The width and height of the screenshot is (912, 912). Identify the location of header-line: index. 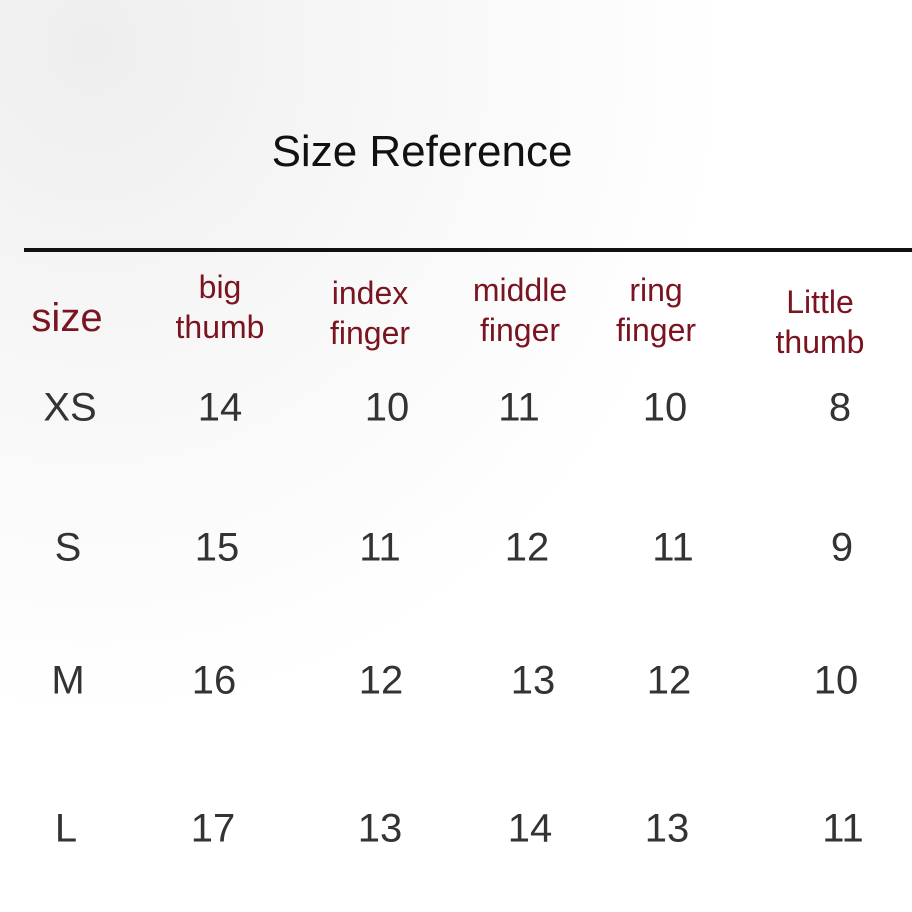
(370, 293).